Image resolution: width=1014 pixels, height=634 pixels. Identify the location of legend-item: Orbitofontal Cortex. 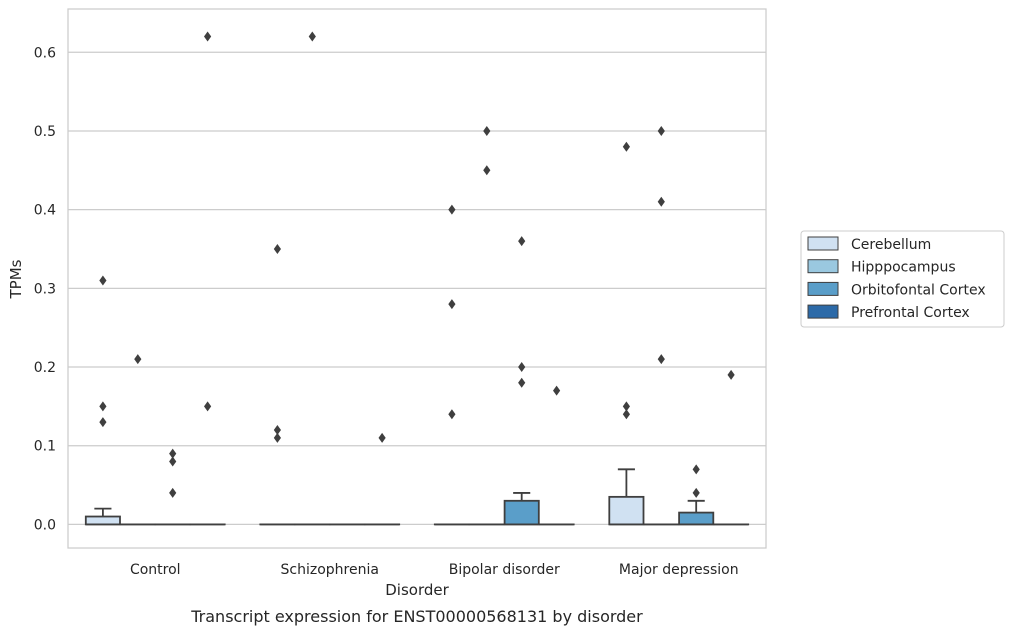
(896, 289).